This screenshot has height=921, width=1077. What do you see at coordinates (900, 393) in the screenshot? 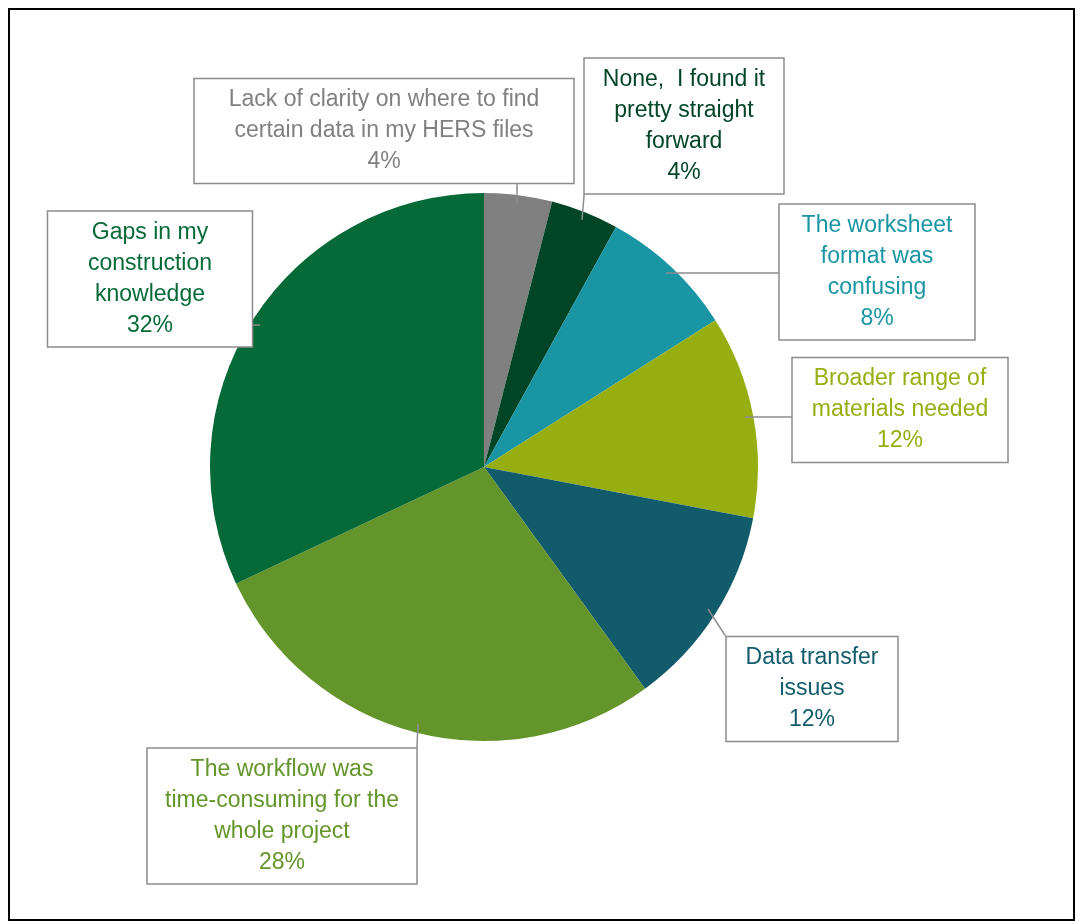
I see `slice-label: Broader range of materials needed` at bounding box center [900, 393].